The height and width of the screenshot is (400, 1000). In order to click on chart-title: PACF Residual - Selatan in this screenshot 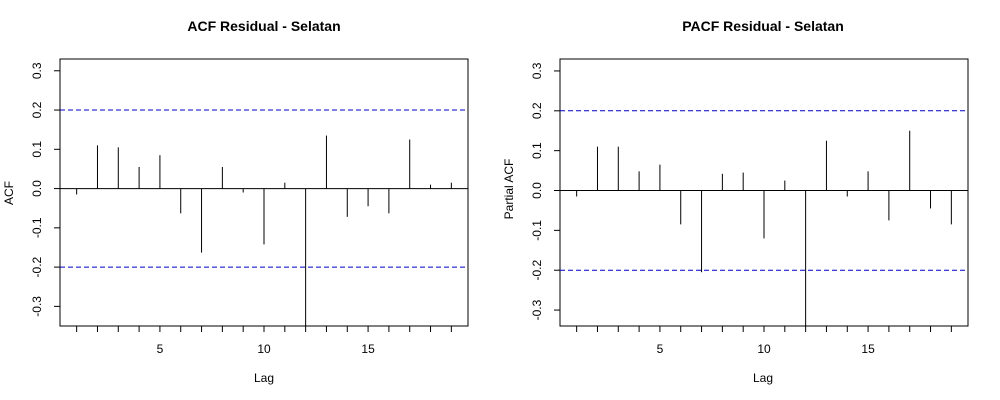, I will do `click(763, 26)`.